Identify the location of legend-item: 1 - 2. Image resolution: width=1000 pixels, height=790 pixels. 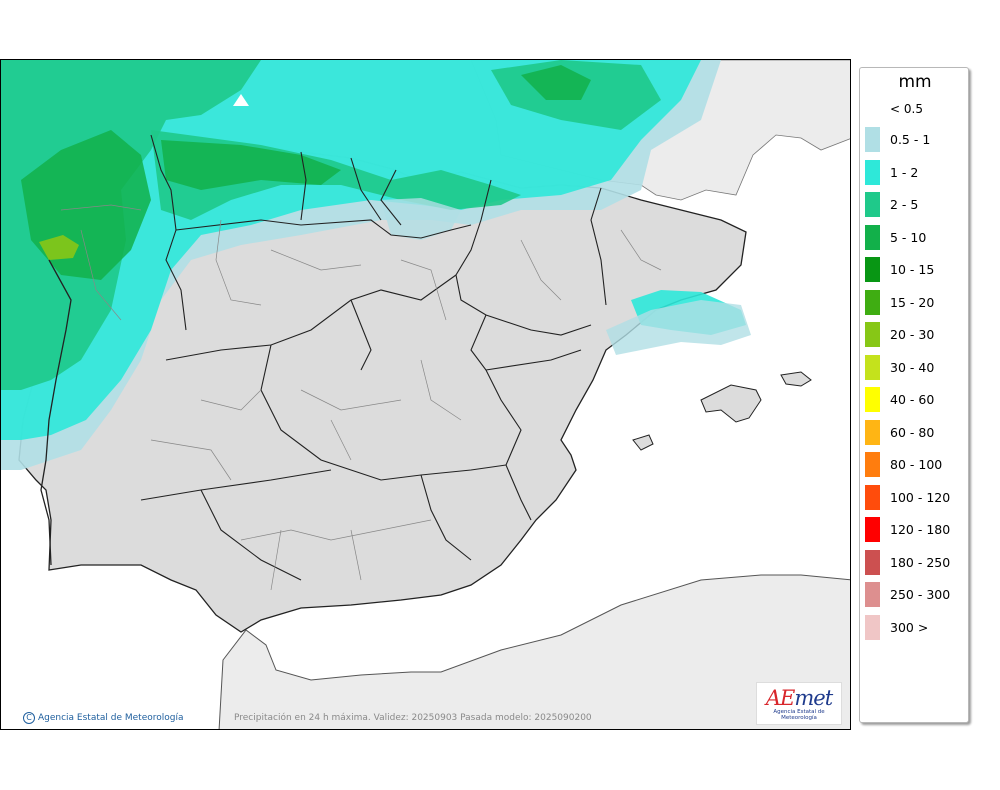
(892, 172).